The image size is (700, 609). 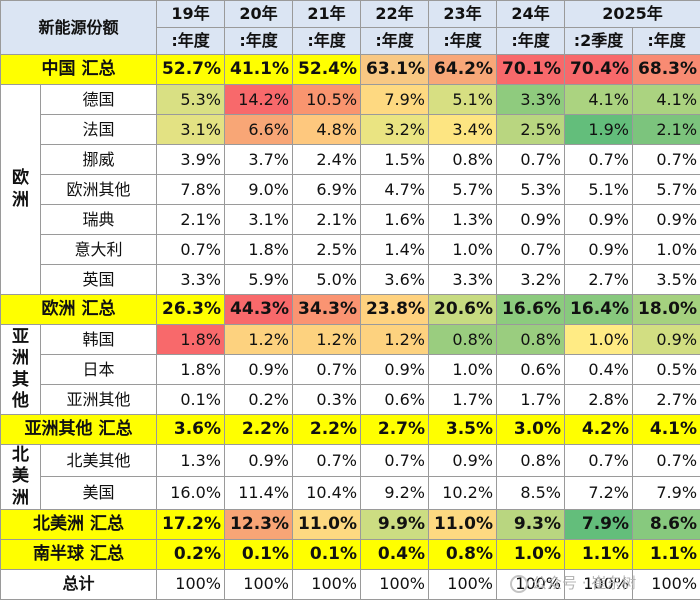 I want to click on table-row: 法国 3.1% 6.6% 4.8% 3.2% 3.4% 2.5% 1.9% 2.1%, so click(x=350, y=129).